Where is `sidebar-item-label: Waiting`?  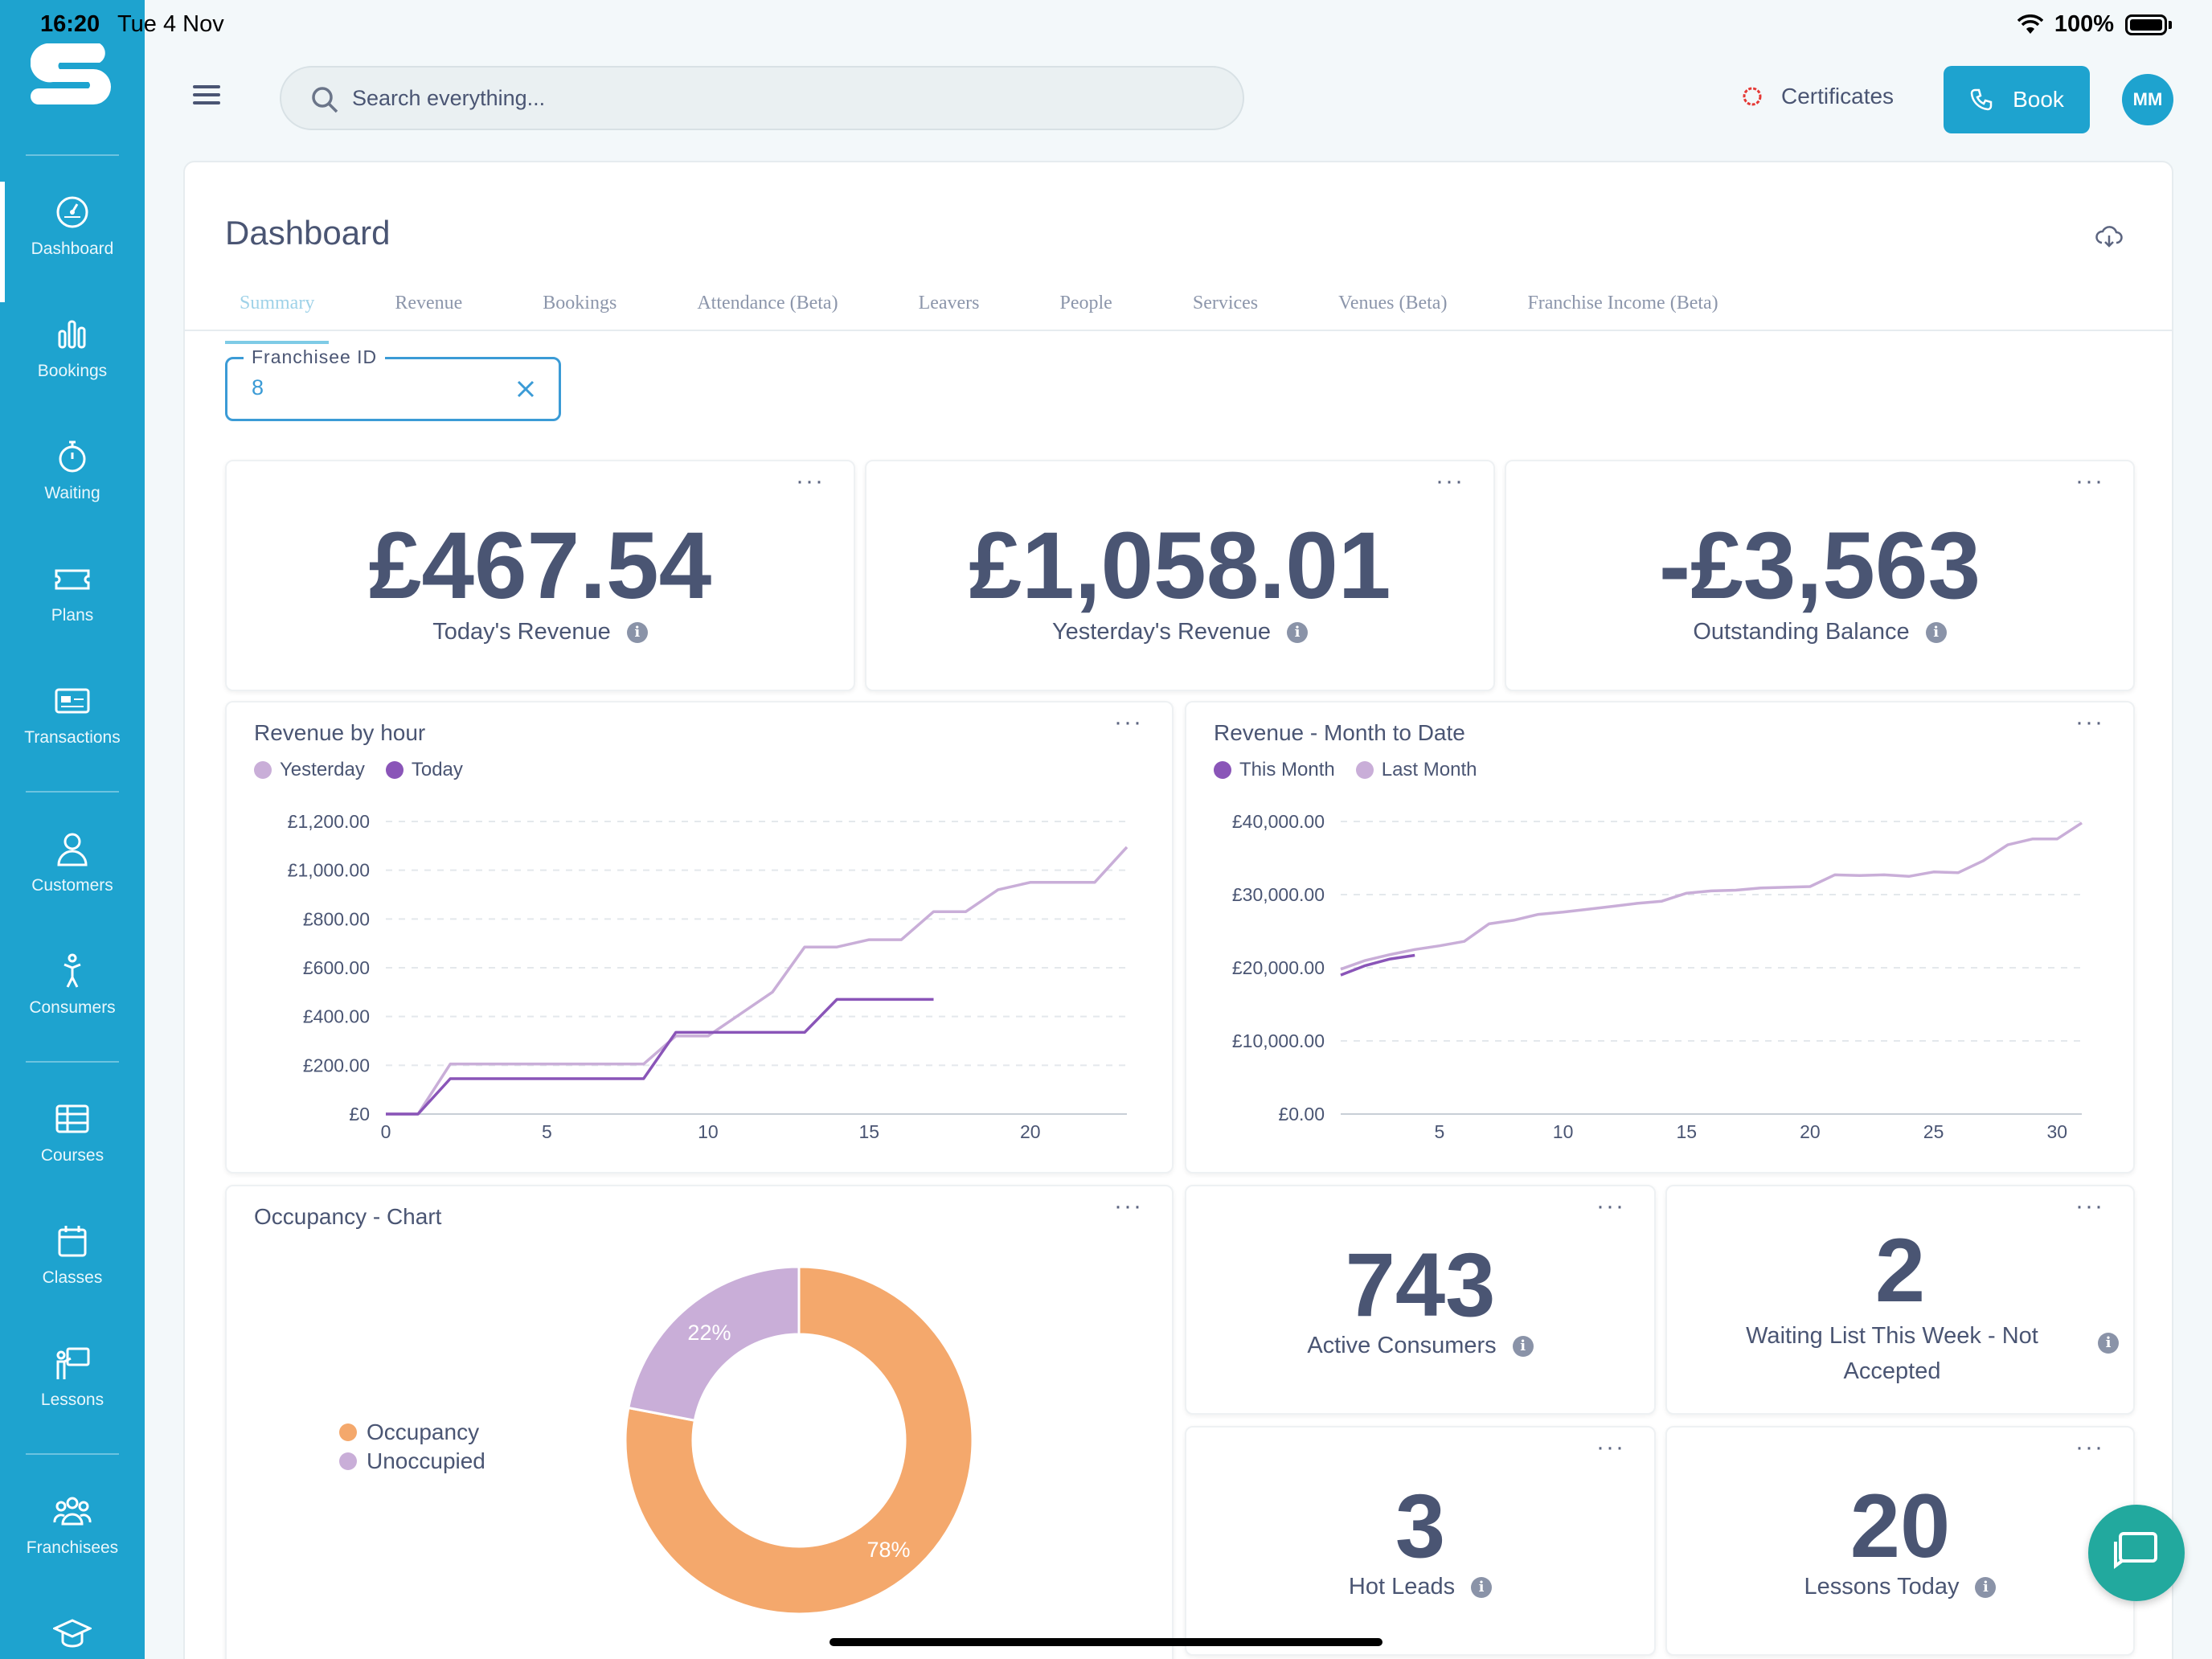
sidebar-item-label: Waiting is located at coordinates (72, 493).